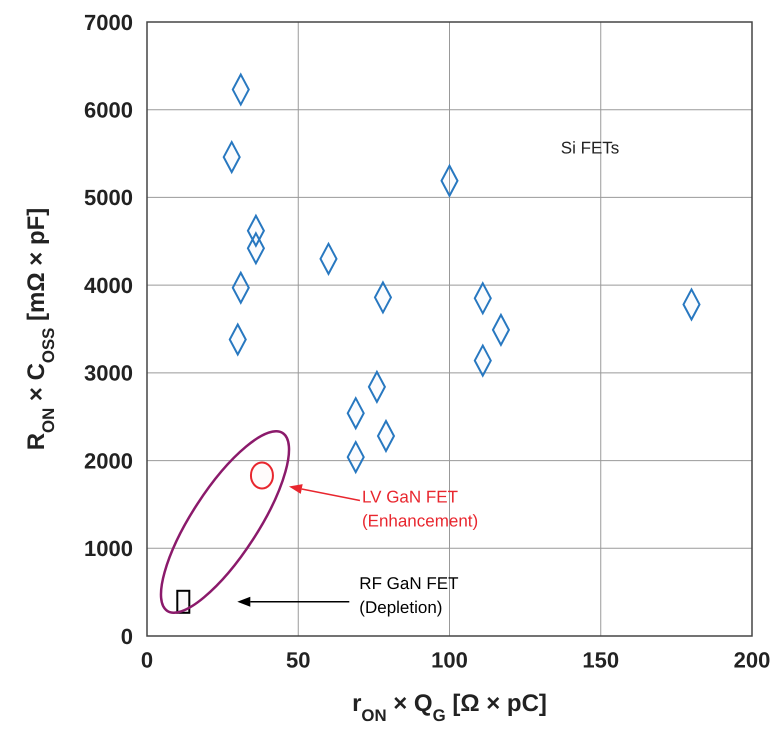 The height and width of the screenshot is (731, 783). I want to click on point, so click(262, 475).